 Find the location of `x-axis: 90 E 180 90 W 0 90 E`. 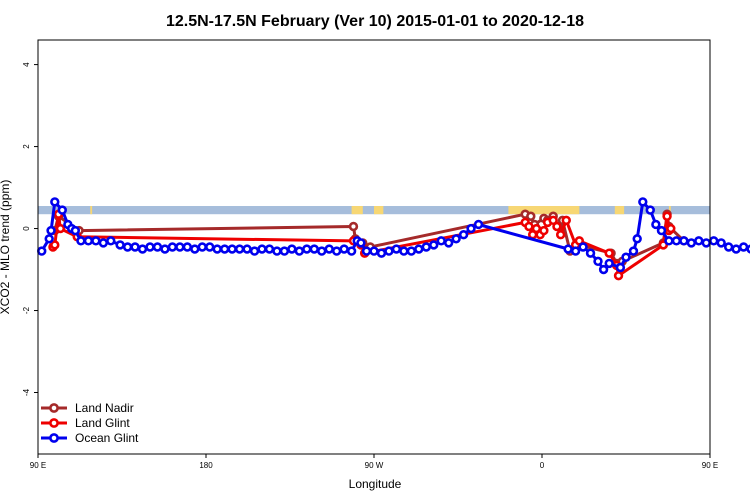

x-axis: 90 E 180 90 W 0 90 E is located at coordinates (374, 462).